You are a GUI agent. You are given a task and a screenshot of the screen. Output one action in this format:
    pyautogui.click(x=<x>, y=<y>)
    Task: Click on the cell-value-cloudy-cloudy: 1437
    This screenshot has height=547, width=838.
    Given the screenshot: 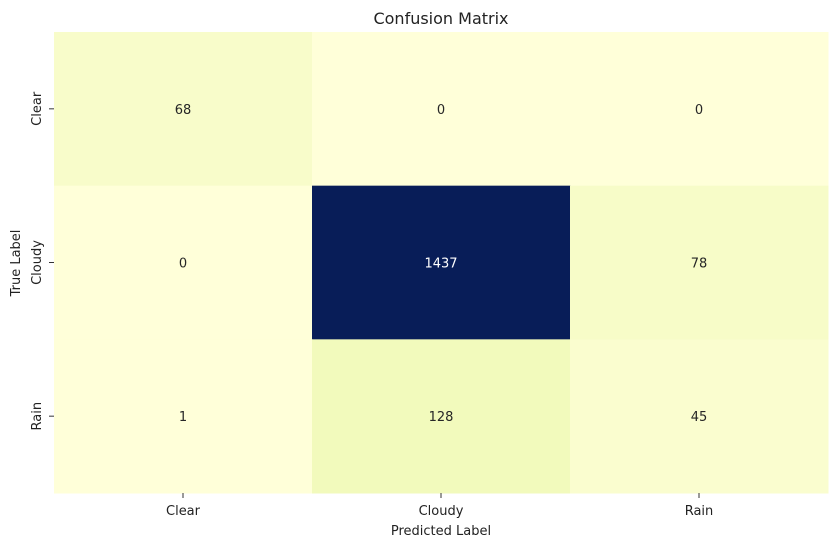 What is the action you would take?
    pyautogui.click(x=440, y=264)
    